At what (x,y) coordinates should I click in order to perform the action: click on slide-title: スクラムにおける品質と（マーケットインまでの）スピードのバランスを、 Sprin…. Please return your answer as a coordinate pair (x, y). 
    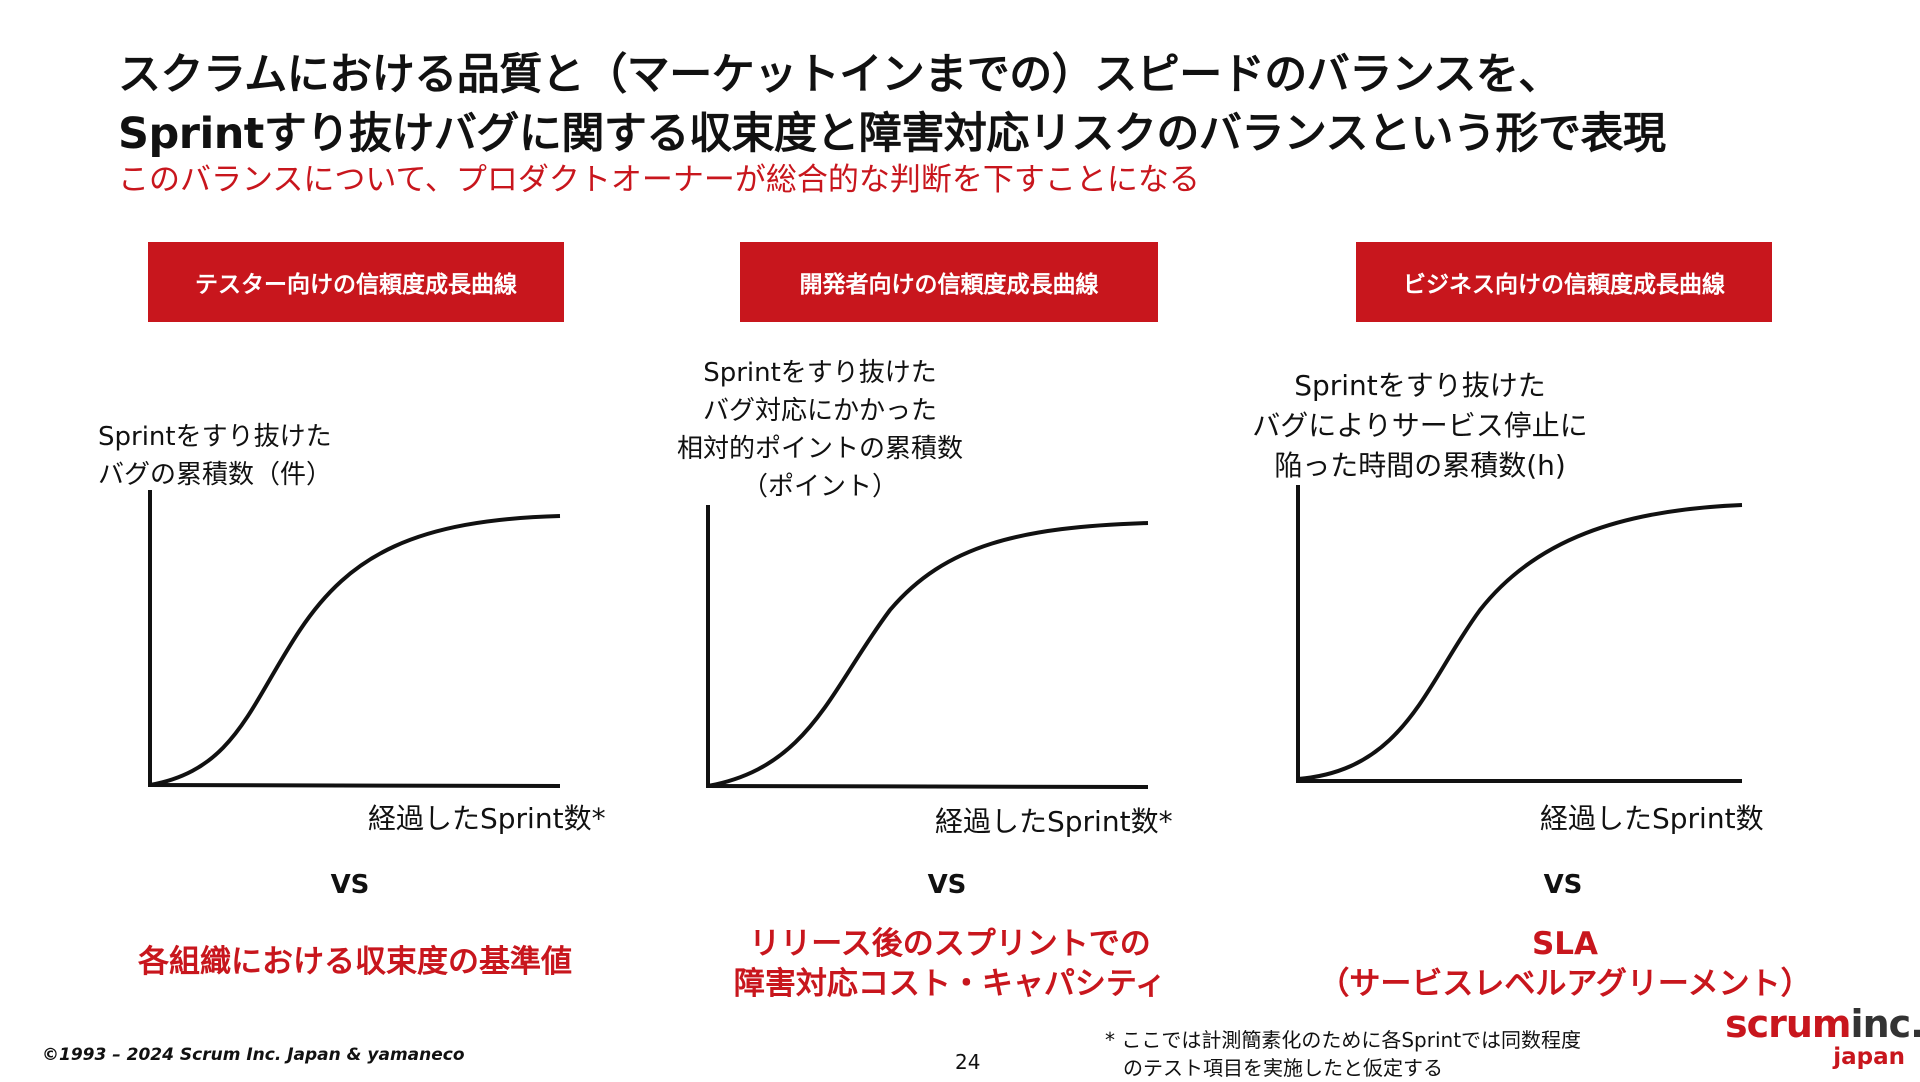
    Looking at the image, I should click on (988, 105).